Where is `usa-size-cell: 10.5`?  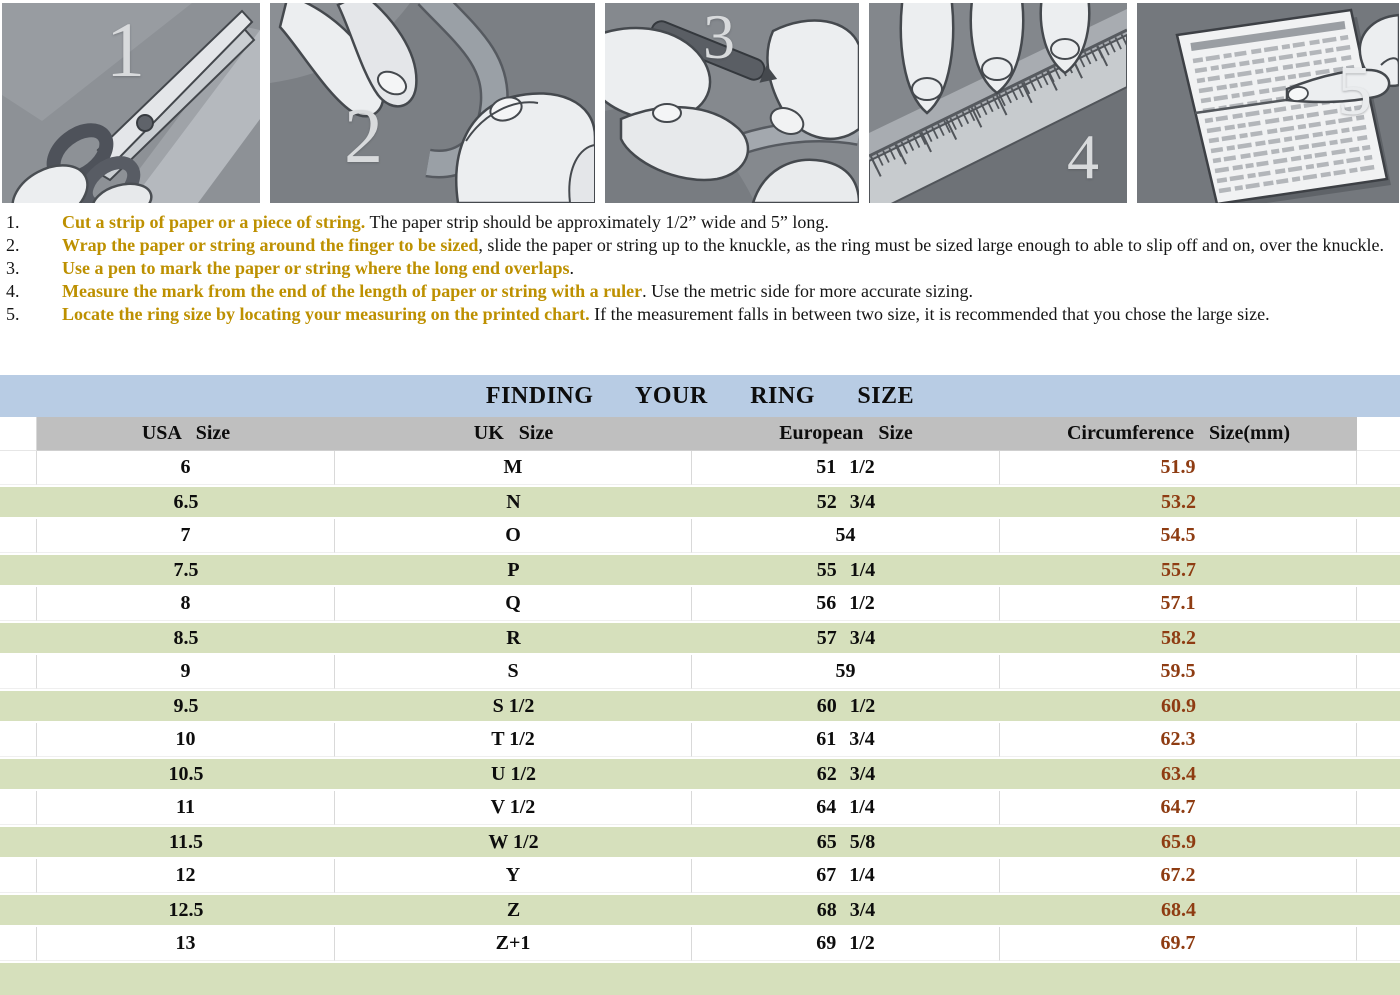
usa-size-cell: 10.5 is located at coordinates (186, 774).